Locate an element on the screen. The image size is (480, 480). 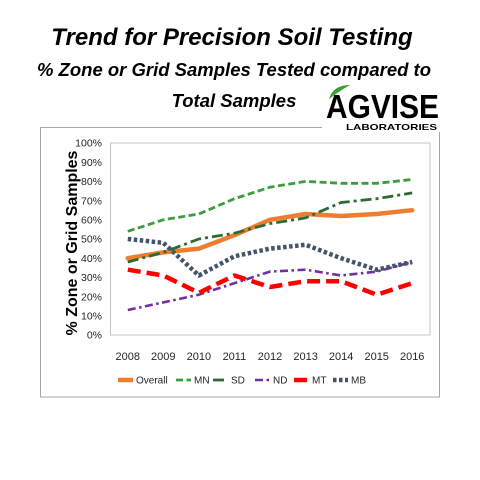
legend-label: MB is located at coordinates (358, 381).